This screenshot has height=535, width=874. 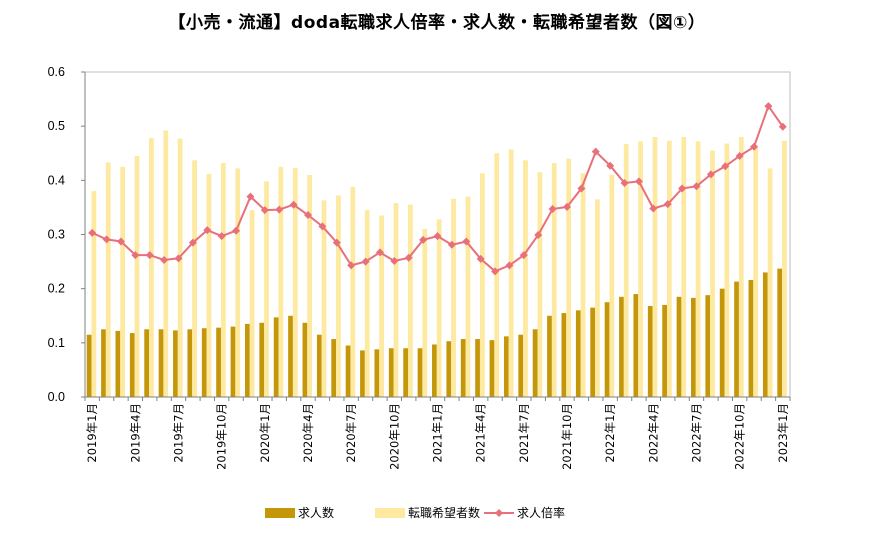 What do you see at coordinates (56, 180) in the screenshot?
I see `y-tick-label: 0.4` at bounding box center [56, 180].